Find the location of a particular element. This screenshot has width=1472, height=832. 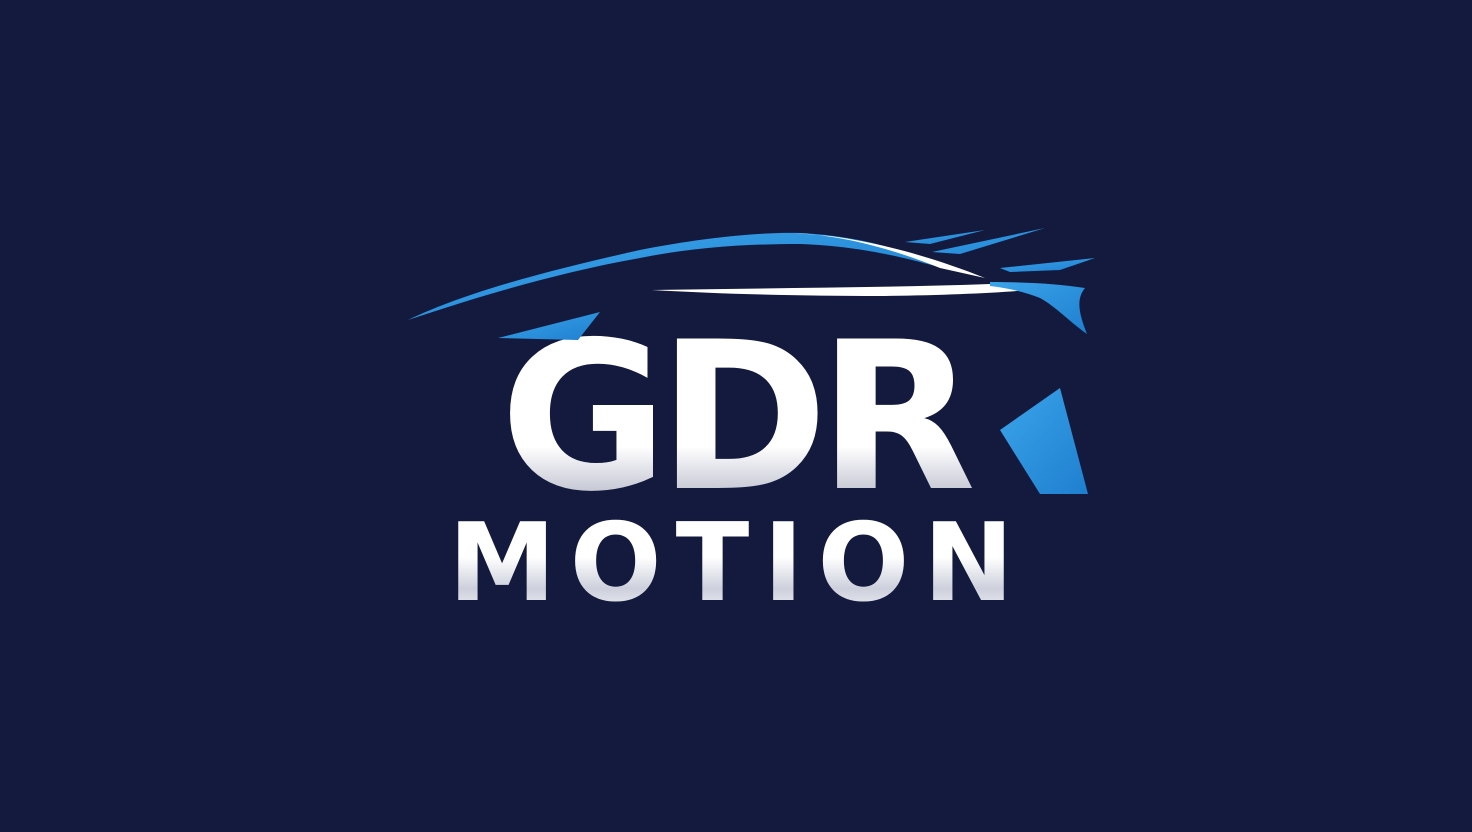

r-leg-accent-shape is located at coordinates (1044, 441).